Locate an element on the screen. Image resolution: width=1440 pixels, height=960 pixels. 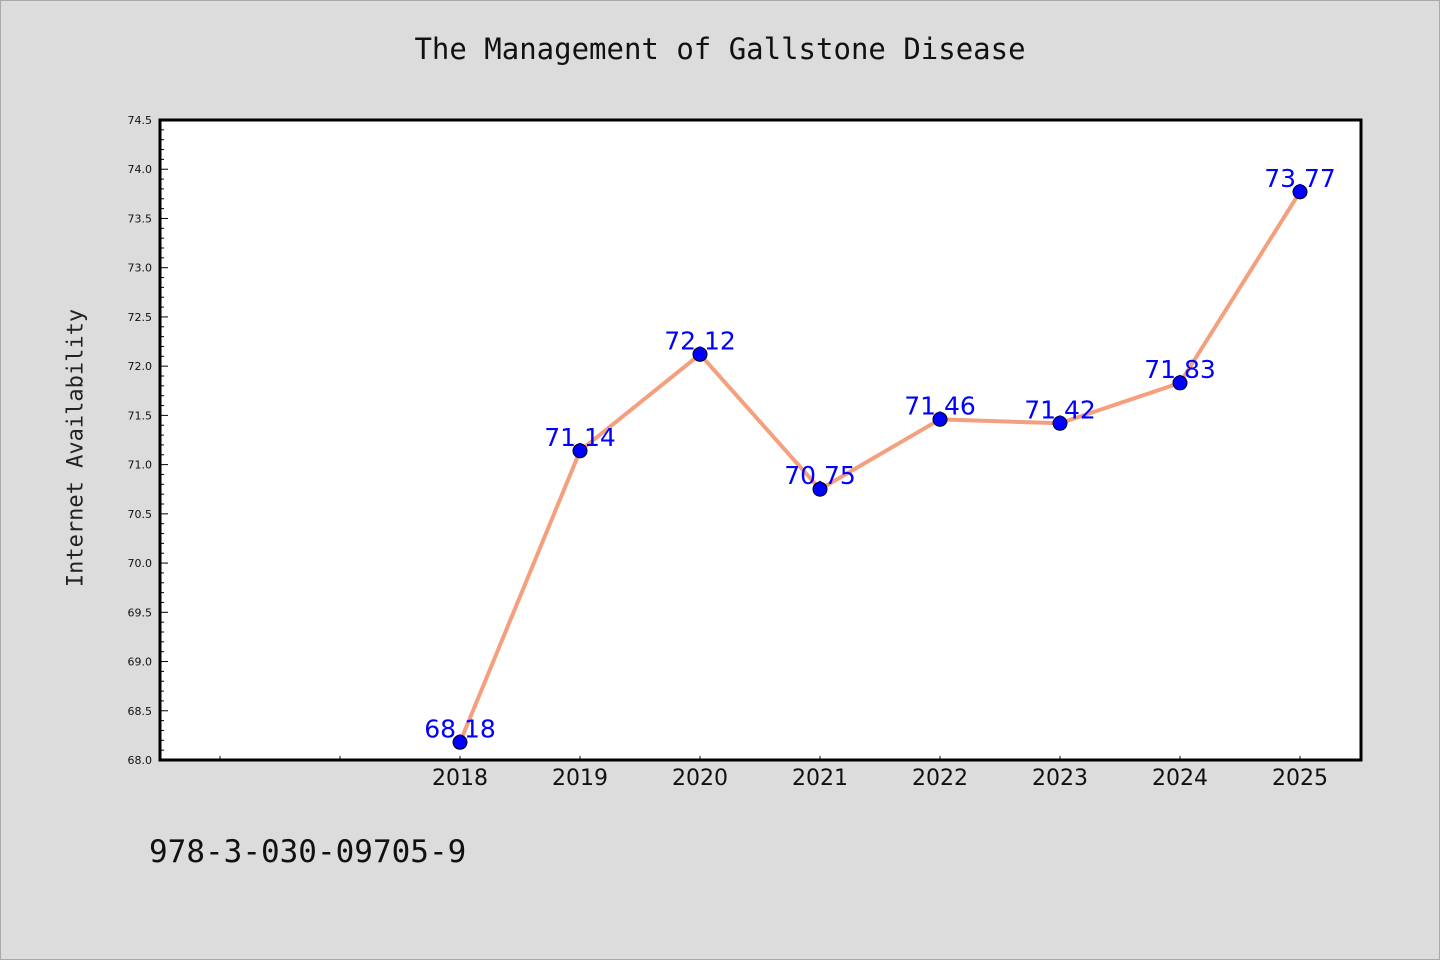
x-tick-label: 2022 is located at coordinates (940, 778).